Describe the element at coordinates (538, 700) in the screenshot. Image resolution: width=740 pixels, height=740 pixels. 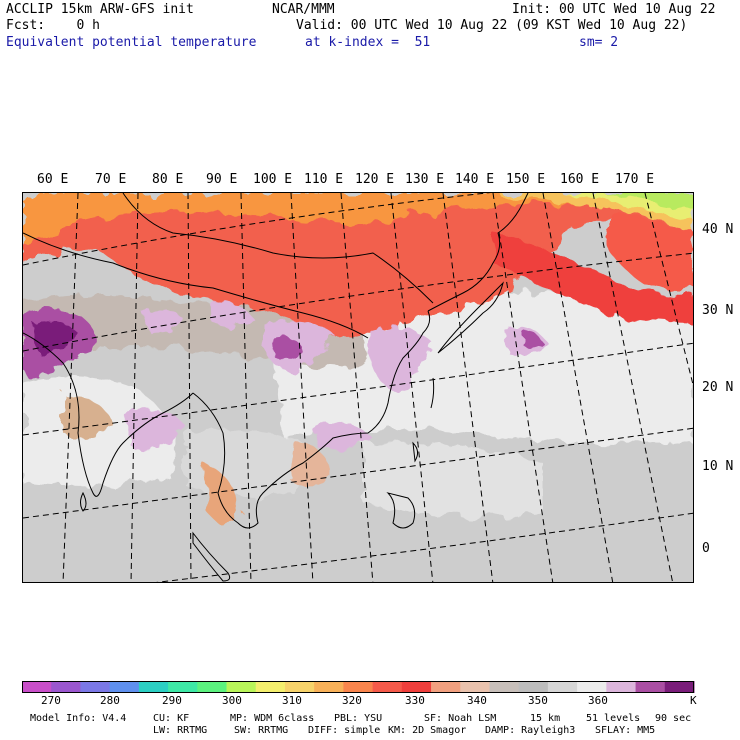
I see `colorbar-label: 350` at that location.